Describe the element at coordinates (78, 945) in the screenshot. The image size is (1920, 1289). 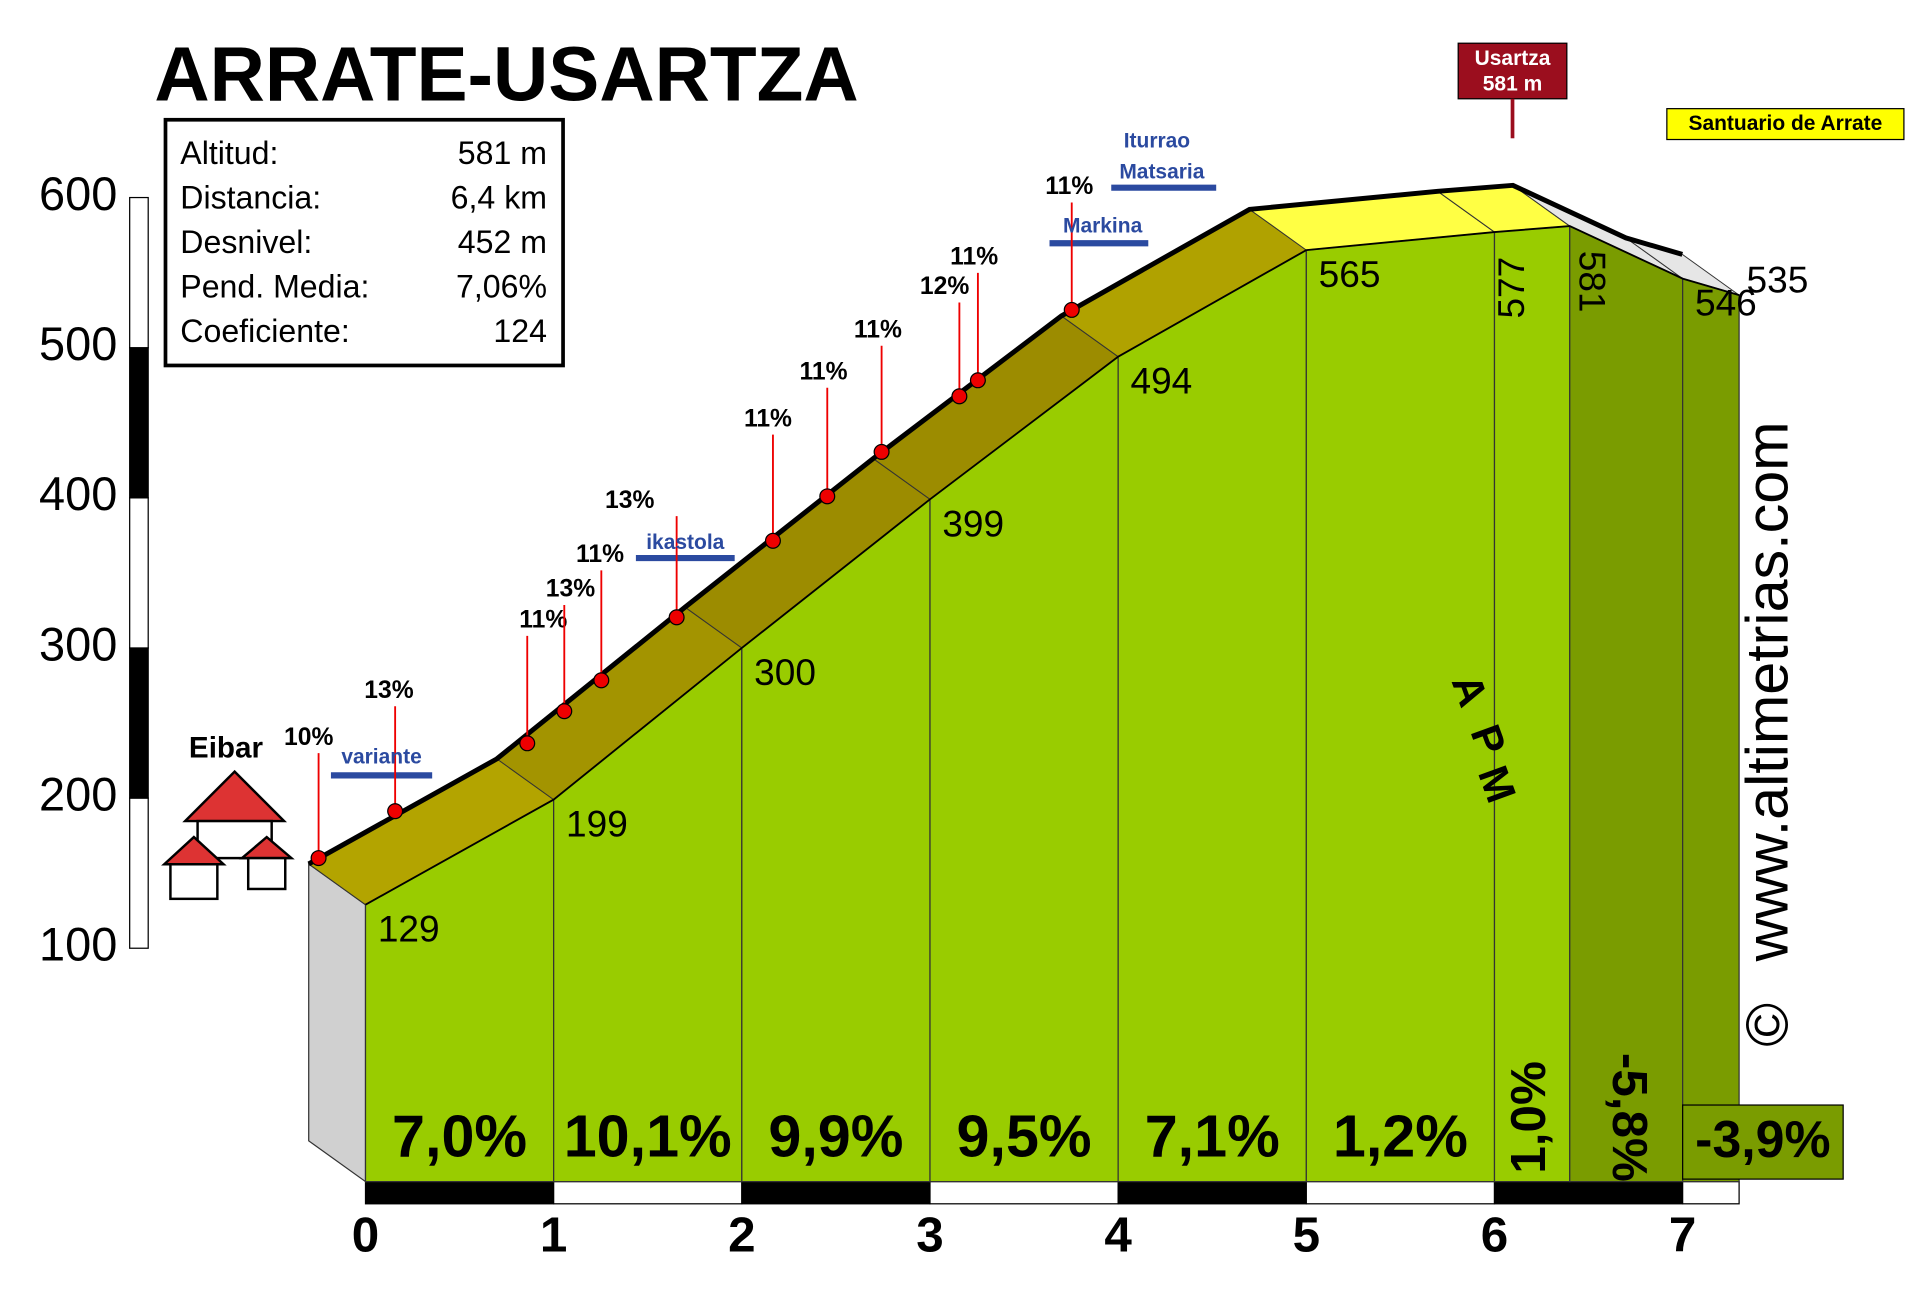
I see `y-tick-label: 100` at that location.